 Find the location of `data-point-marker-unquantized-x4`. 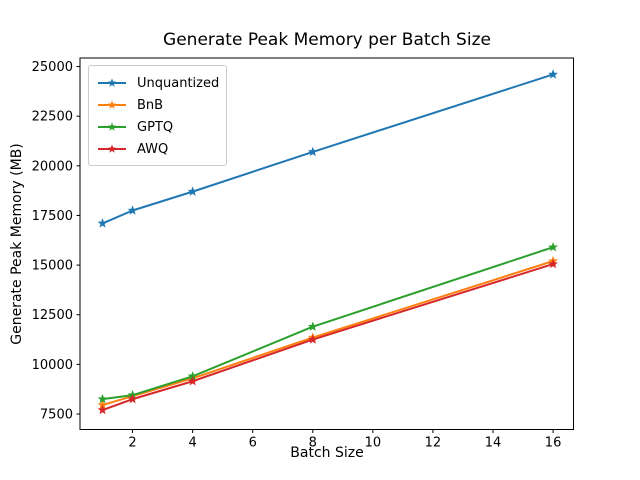

data-point-marker-unquantized-x4 is located at coordinates (192, 191).